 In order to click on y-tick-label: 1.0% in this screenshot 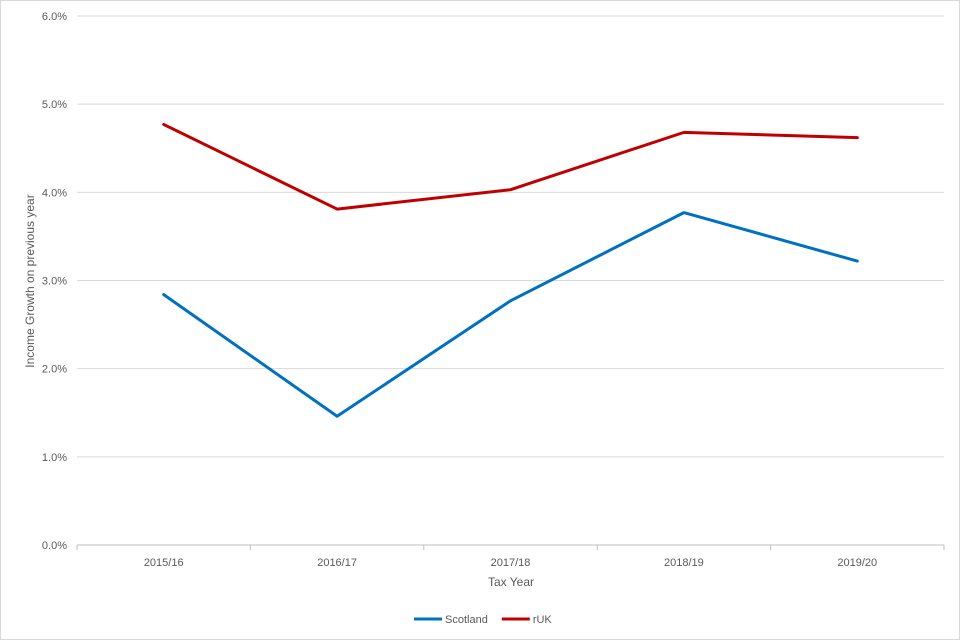, I will do `click(54, 458)`.